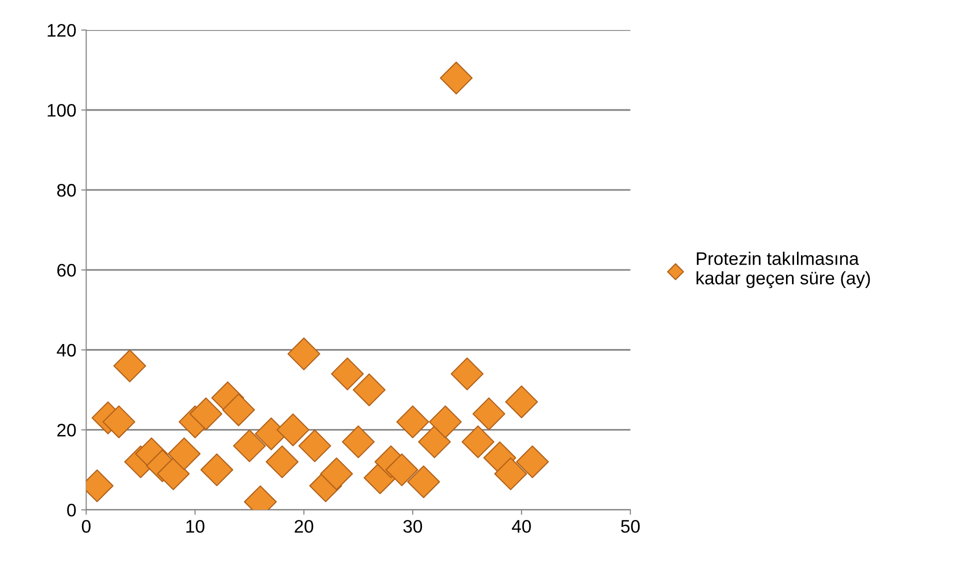 The height and width of the screenshot is (578, 958). Describe the element at coordinates (521, 526) in the screenshot. I see `x-tick-label: 40` at that location.